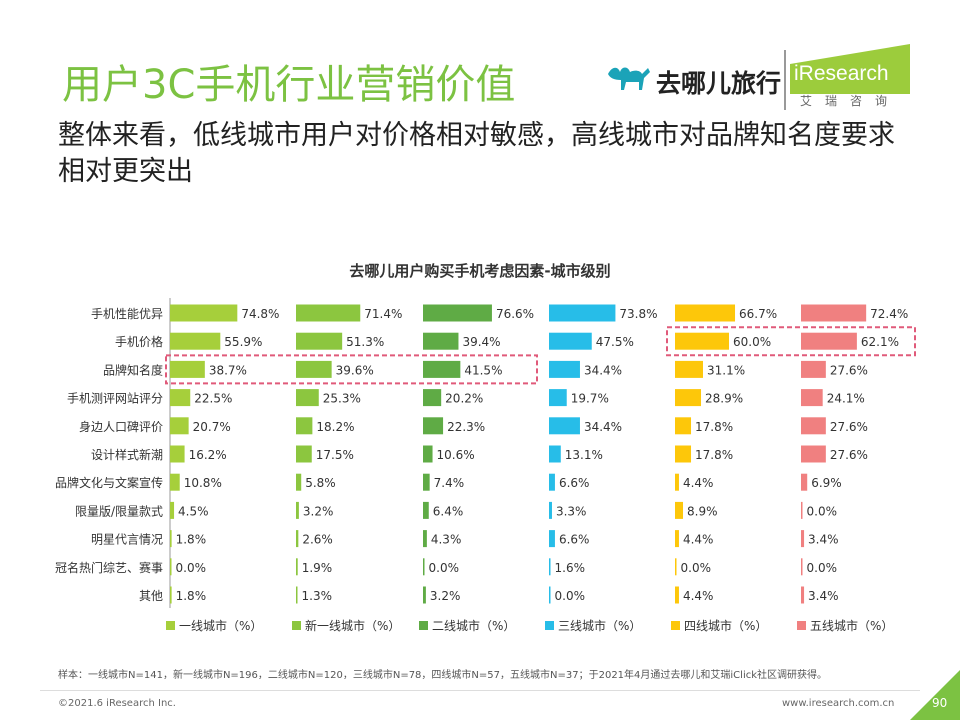 This screenshot has width=960, height=720. Describe the element at coordinates (590, 399) in the screenshot. I see `data-label: 19.7%` at that location.